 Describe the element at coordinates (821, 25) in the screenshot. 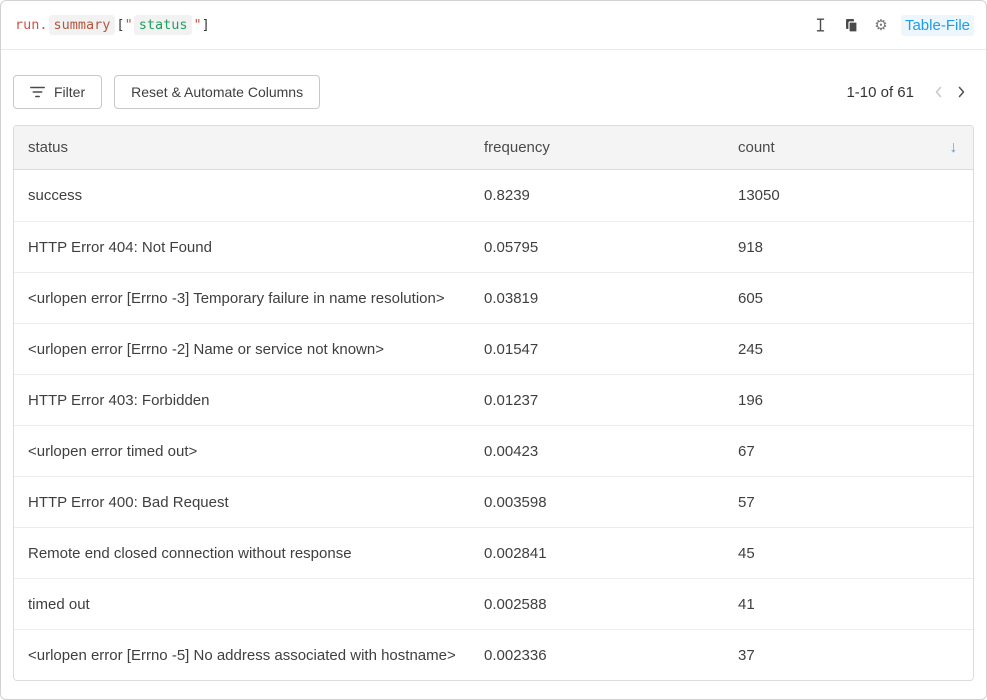

I see `text-cursor-icon` at that location.